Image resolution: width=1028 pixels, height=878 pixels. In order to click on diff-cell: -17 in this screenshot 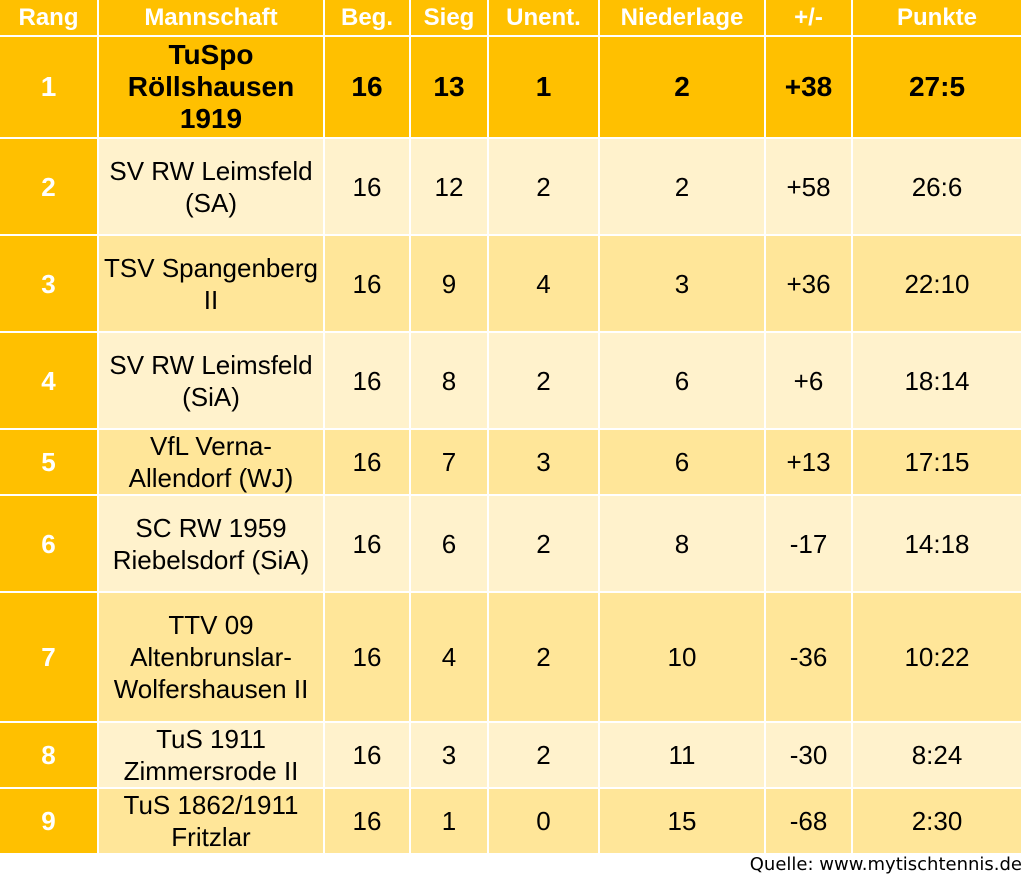, I will do `click(809, 544)`.